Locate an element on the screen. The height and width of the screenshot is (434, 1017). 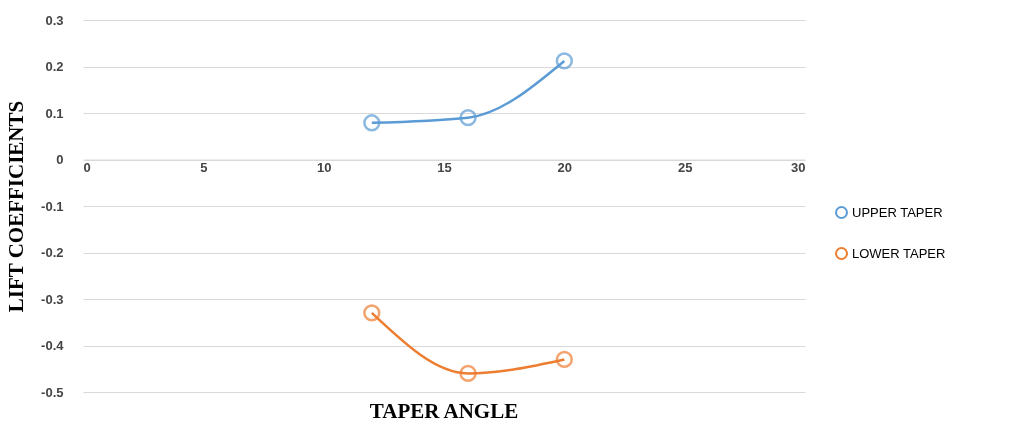
y-tick-label: 0.2 is located at coordinates (54, 66).